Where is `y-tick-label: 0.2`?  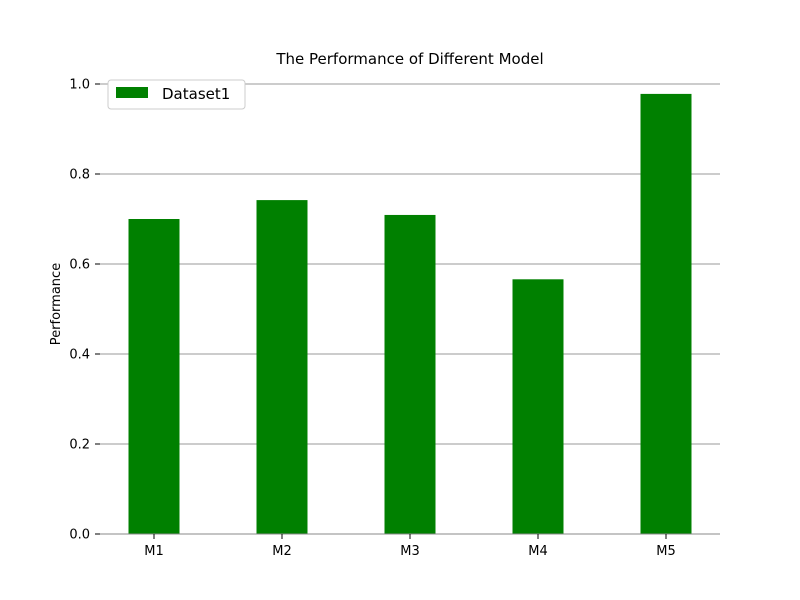
y-tick-label: 0.2 is located at coordinates (79, 445).